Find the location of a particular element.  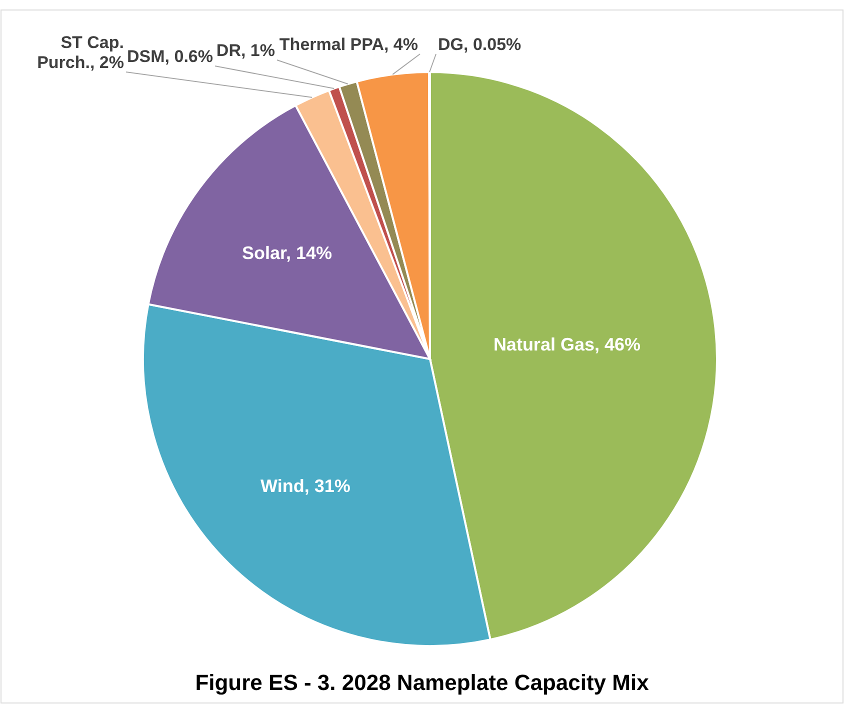

slice-label: ST Cap. Purch., 2% is located at coordinates (80, 52).